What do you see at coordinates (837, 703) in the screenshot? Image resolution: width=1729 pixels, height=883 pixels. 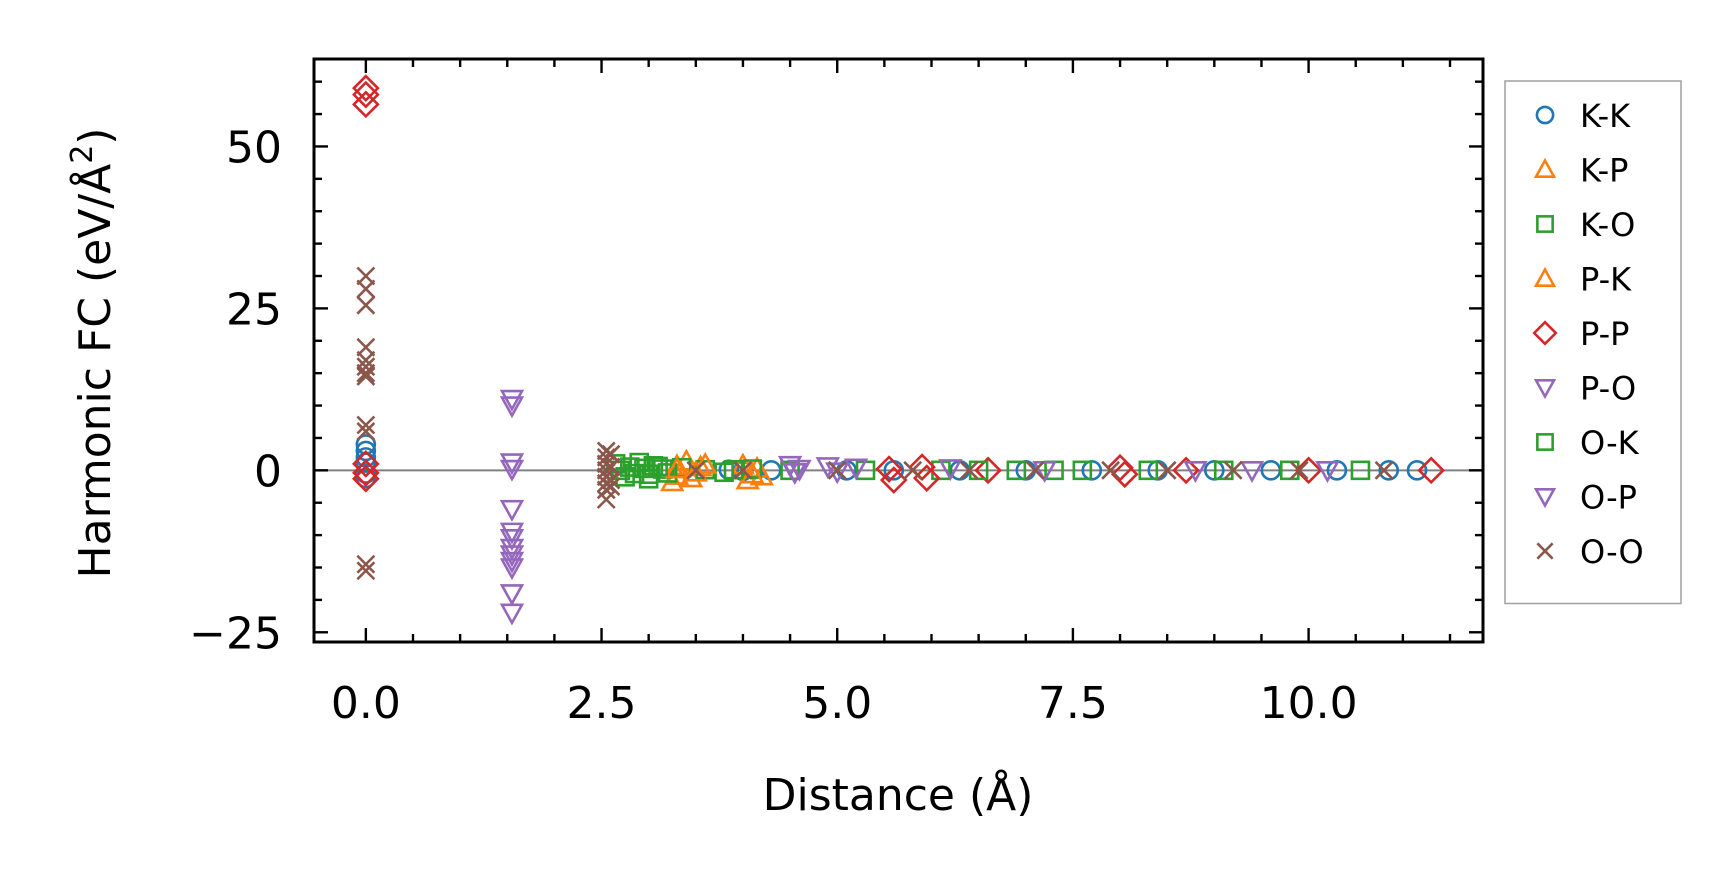 I see `x-tick-label: 5.0` at bounding box center [837, 703].